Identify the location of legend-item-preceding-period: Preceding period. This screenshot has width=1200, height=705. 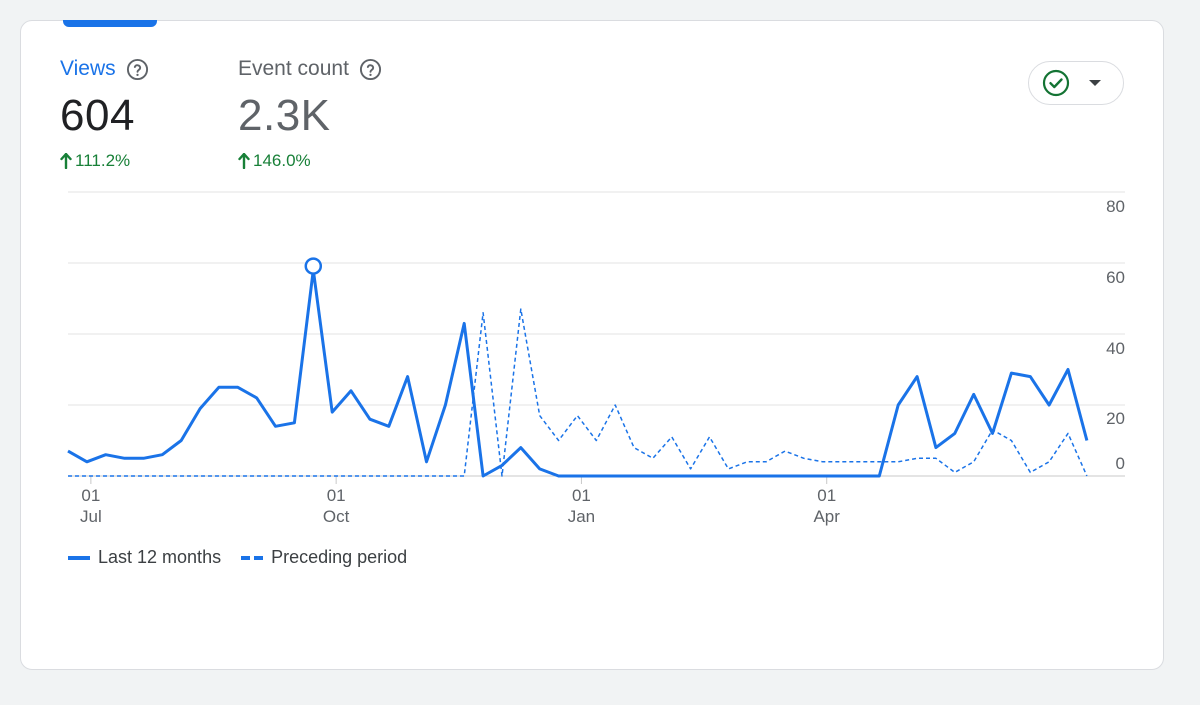
(324, 557).